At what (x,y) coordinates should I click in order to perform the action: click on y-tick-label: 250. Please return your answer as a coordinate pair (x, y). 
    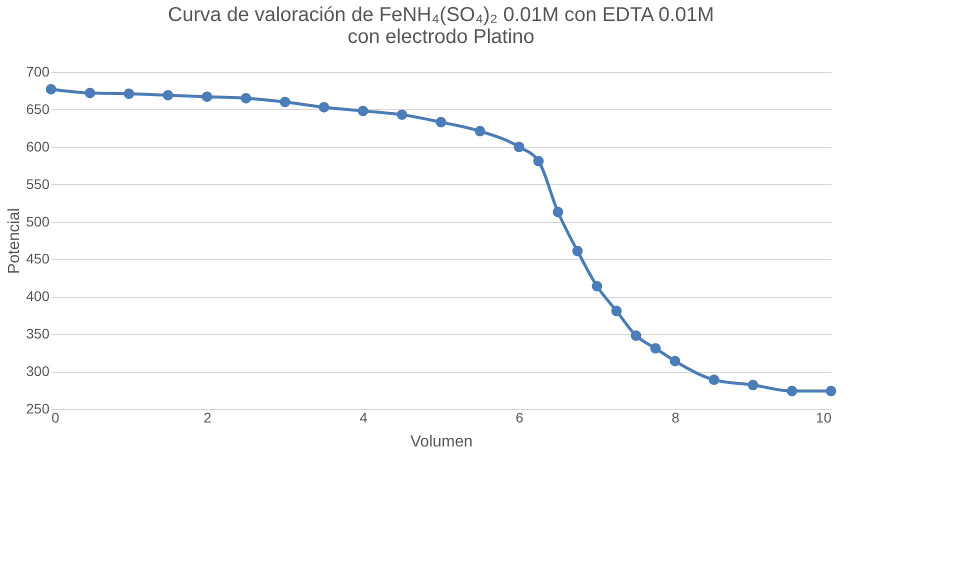
    Looking at the image, I should click on (38, 408).